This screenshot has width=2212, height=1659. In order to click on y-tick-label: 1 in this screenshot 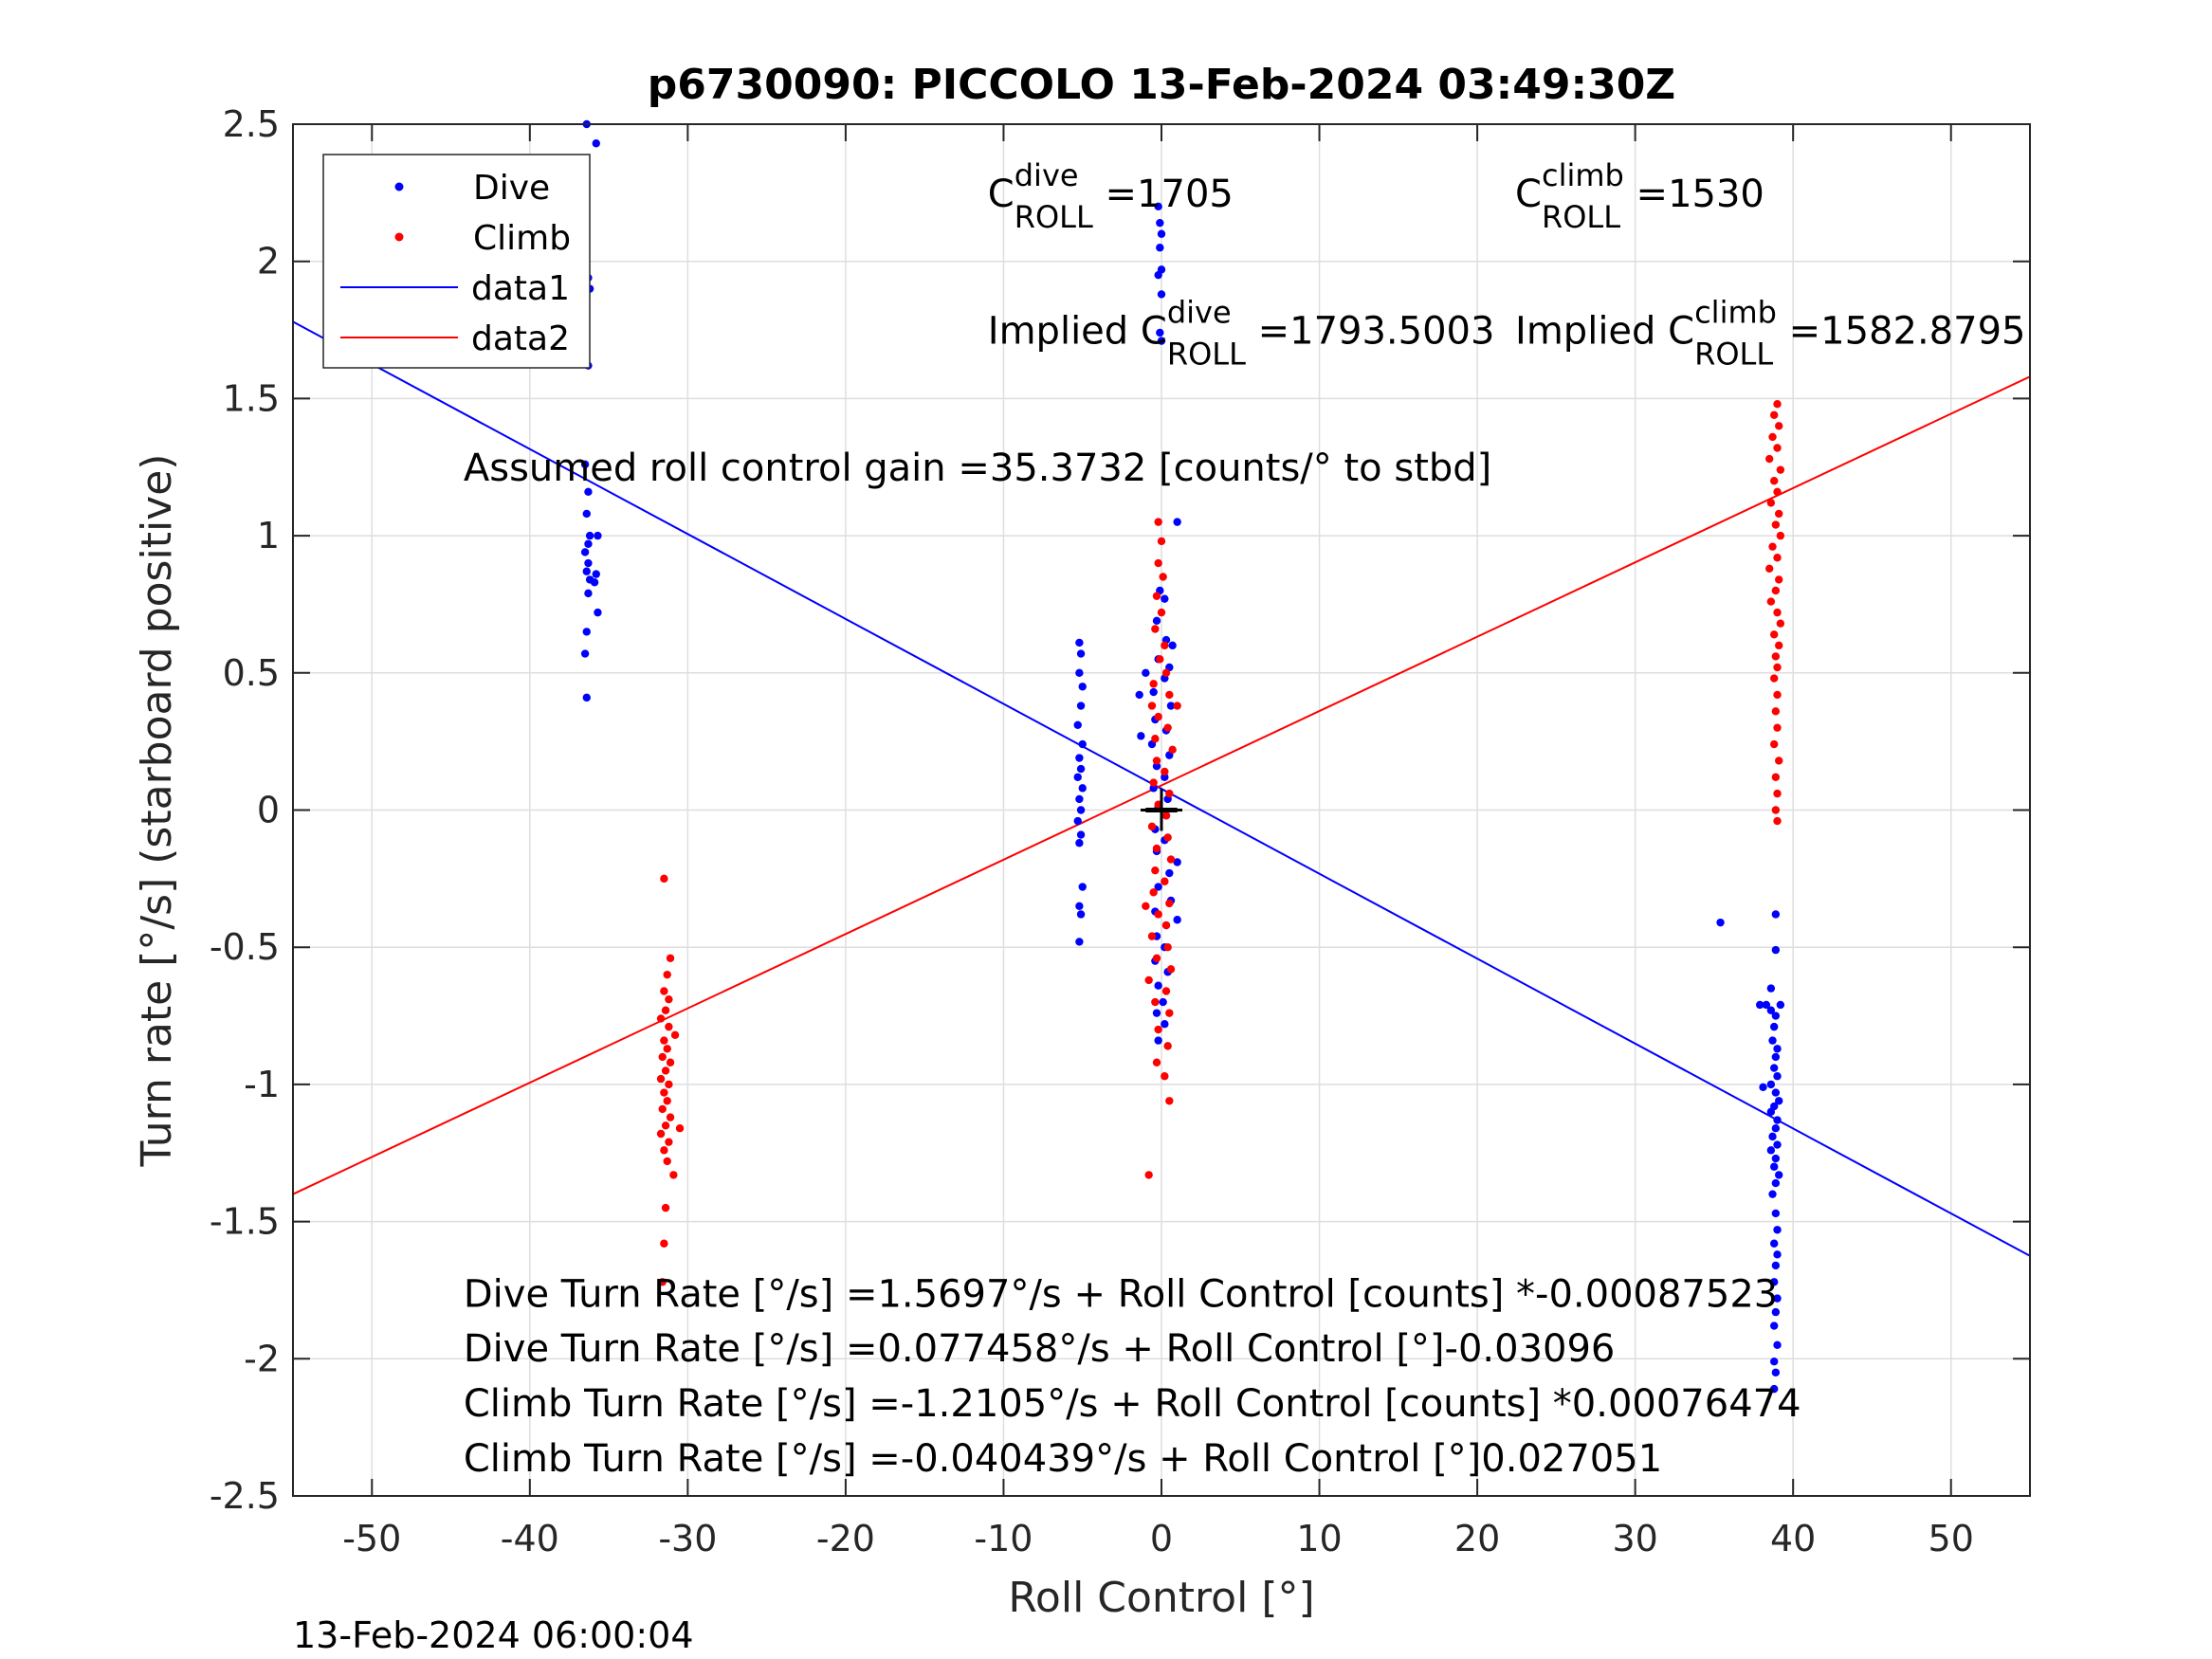, I will do `click(268, 535)`.